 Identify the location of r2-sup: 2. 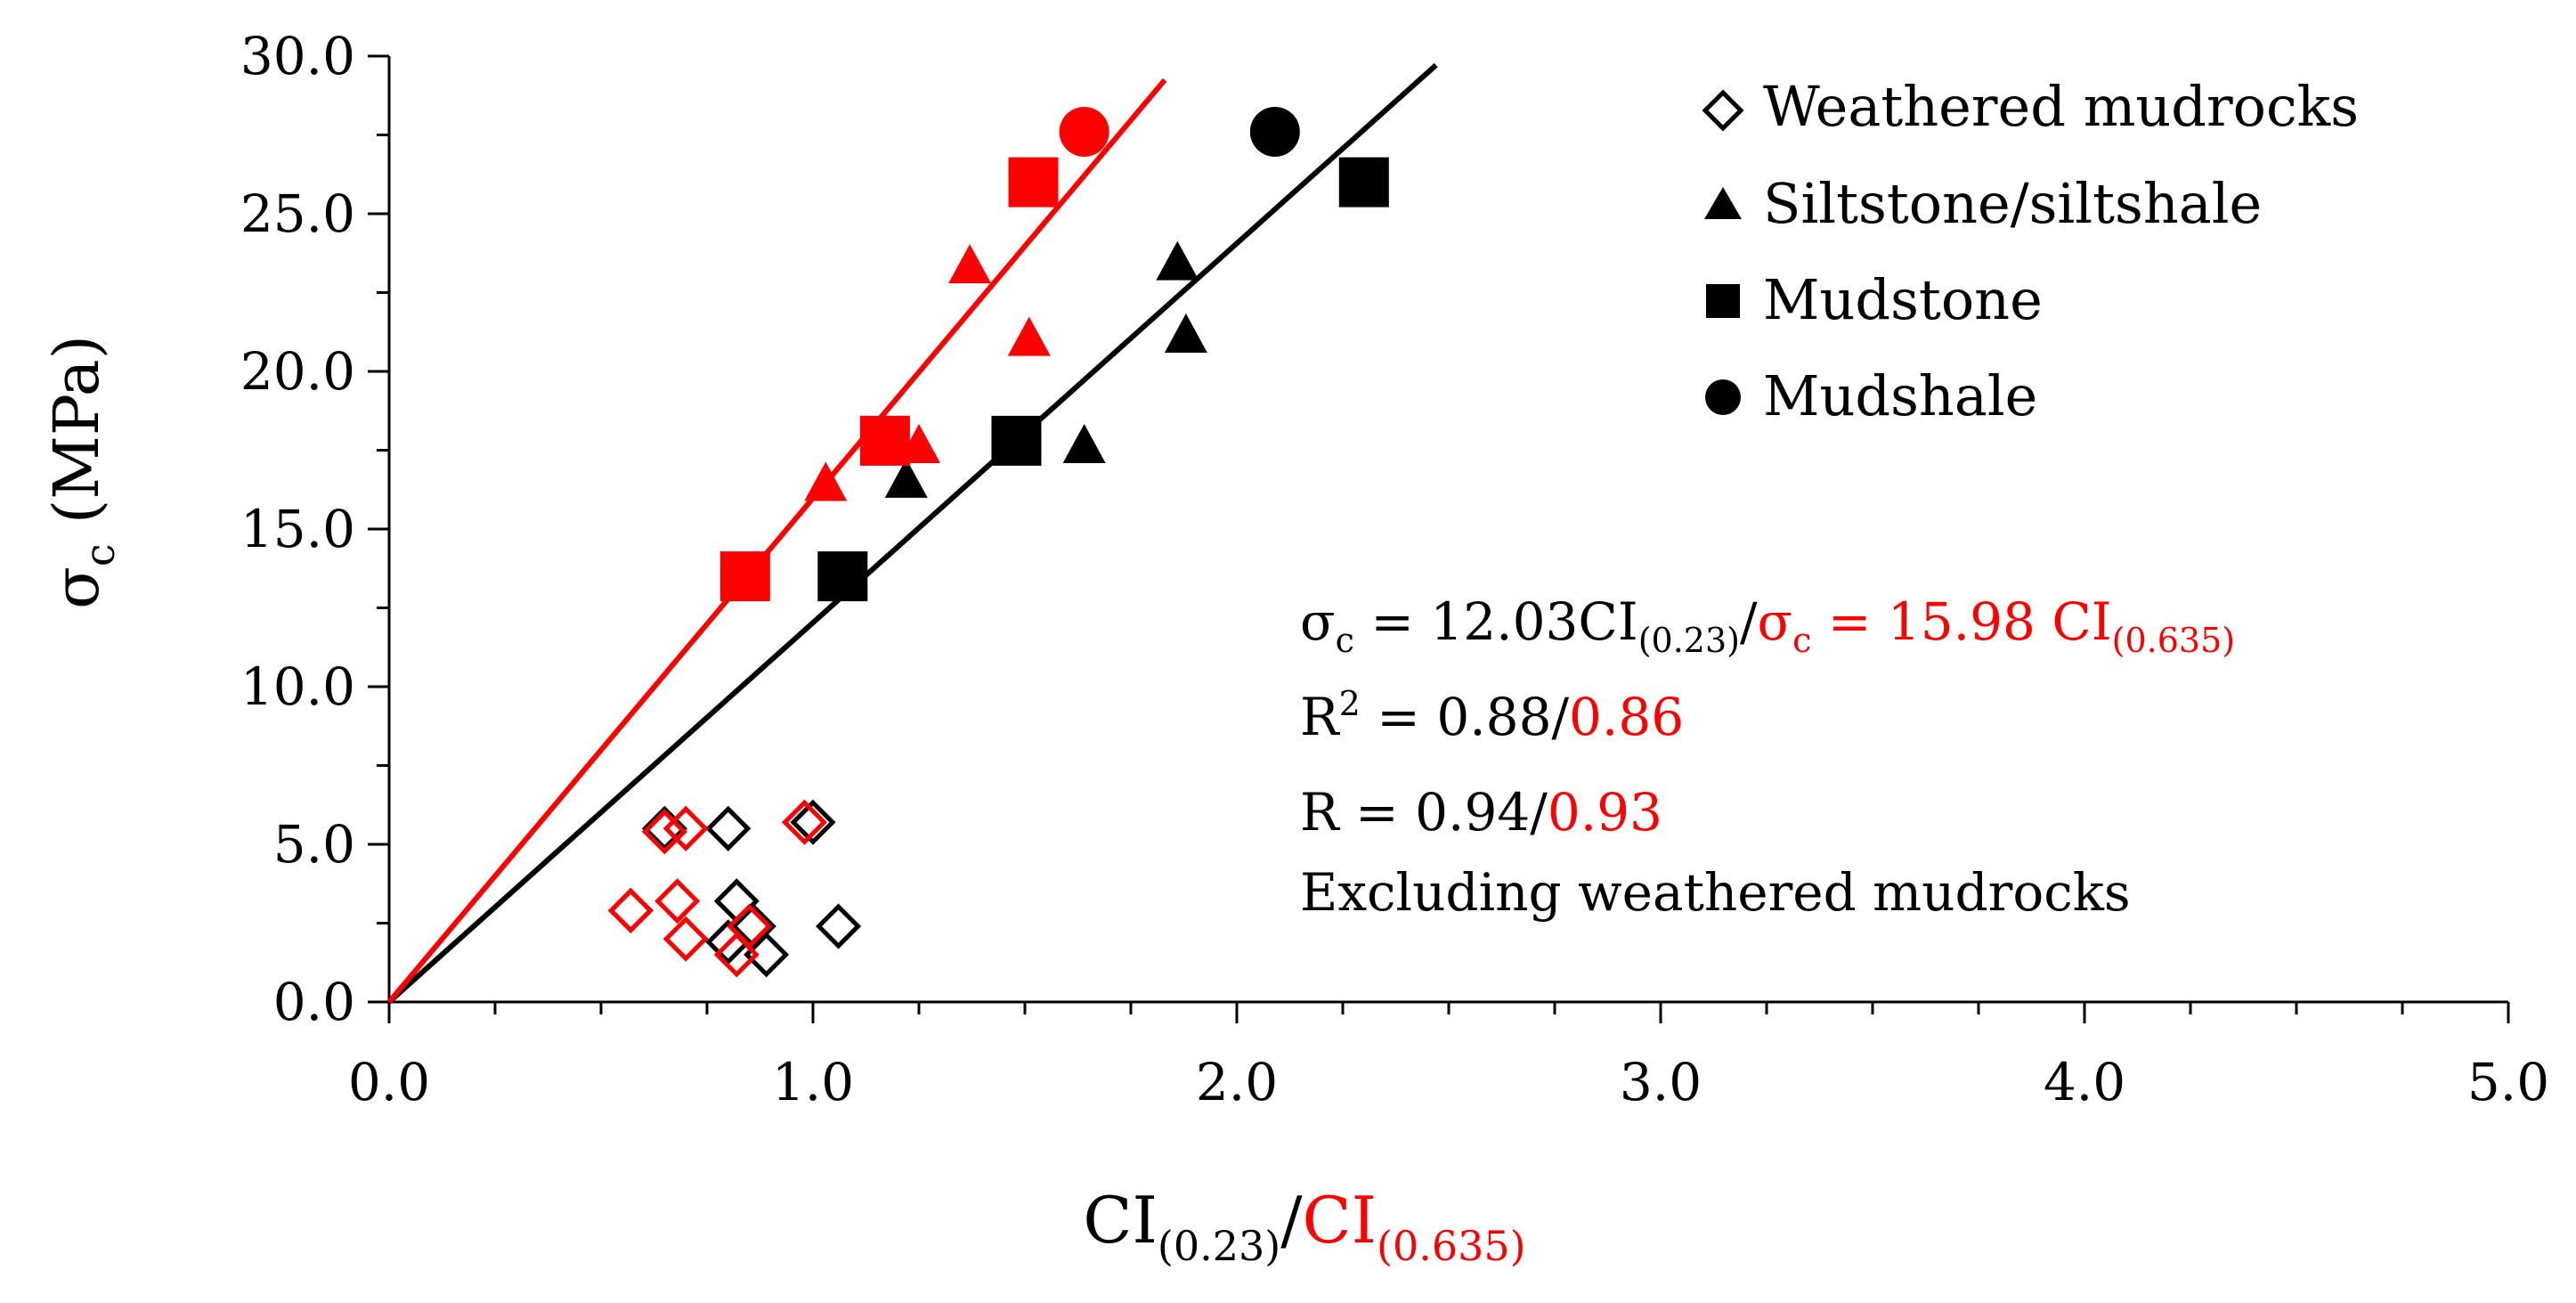
(1350, 703).